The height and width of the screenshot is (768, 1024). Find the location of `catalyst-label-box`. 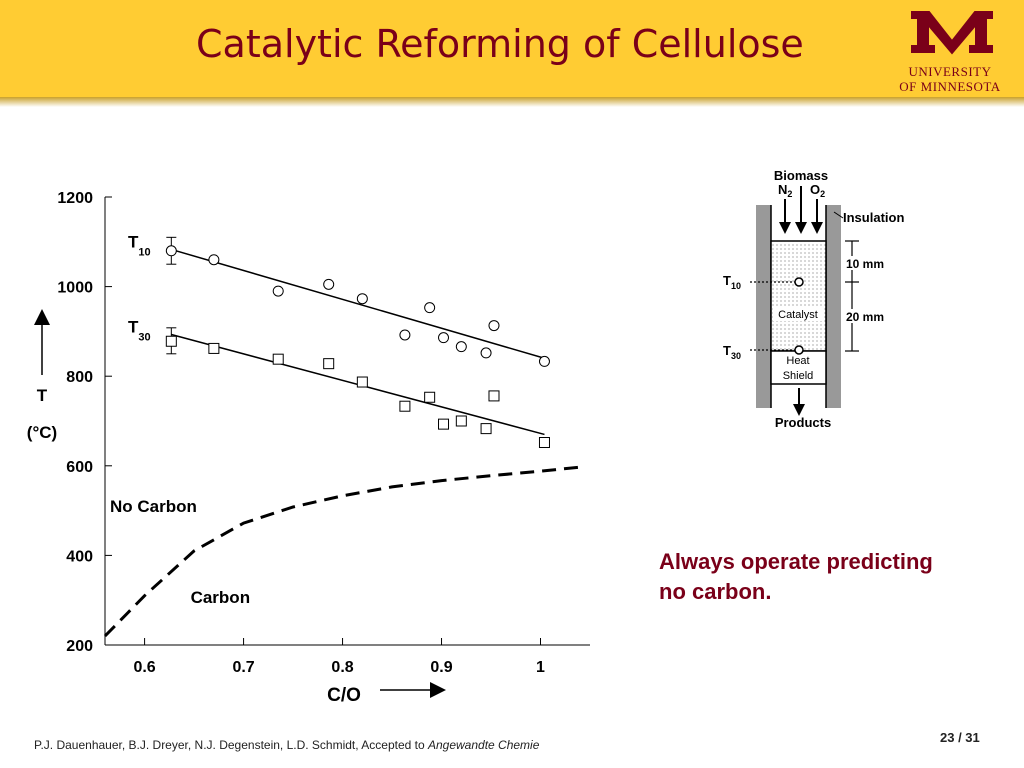

catalyst-label-box is located at coordinates (798, 314).